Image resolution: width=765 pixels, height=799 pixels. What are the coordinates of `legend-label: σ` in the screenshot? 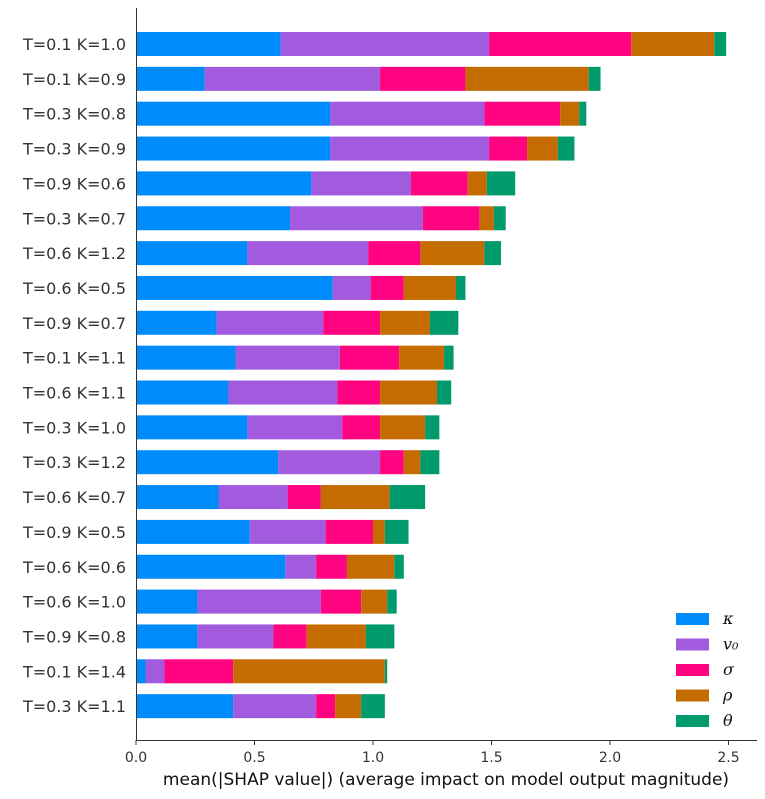 It's located at (729, 669).